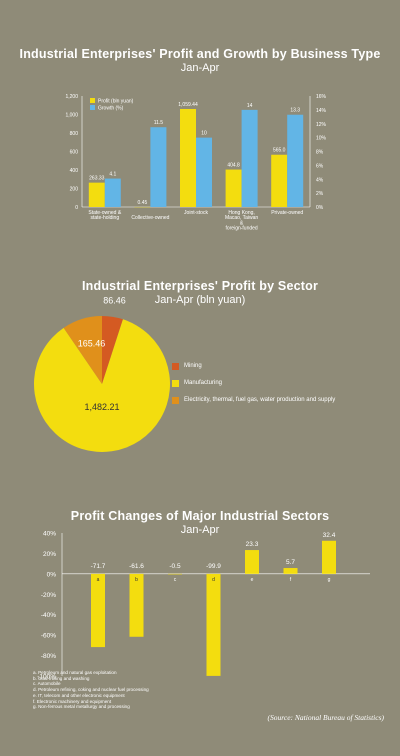 This screenshot has height=756, width=400. What do you see at coordinates (233, 166) in the screenshot?
I see `chart1-profit-label: 404.8` at bounding box center [233, 166].